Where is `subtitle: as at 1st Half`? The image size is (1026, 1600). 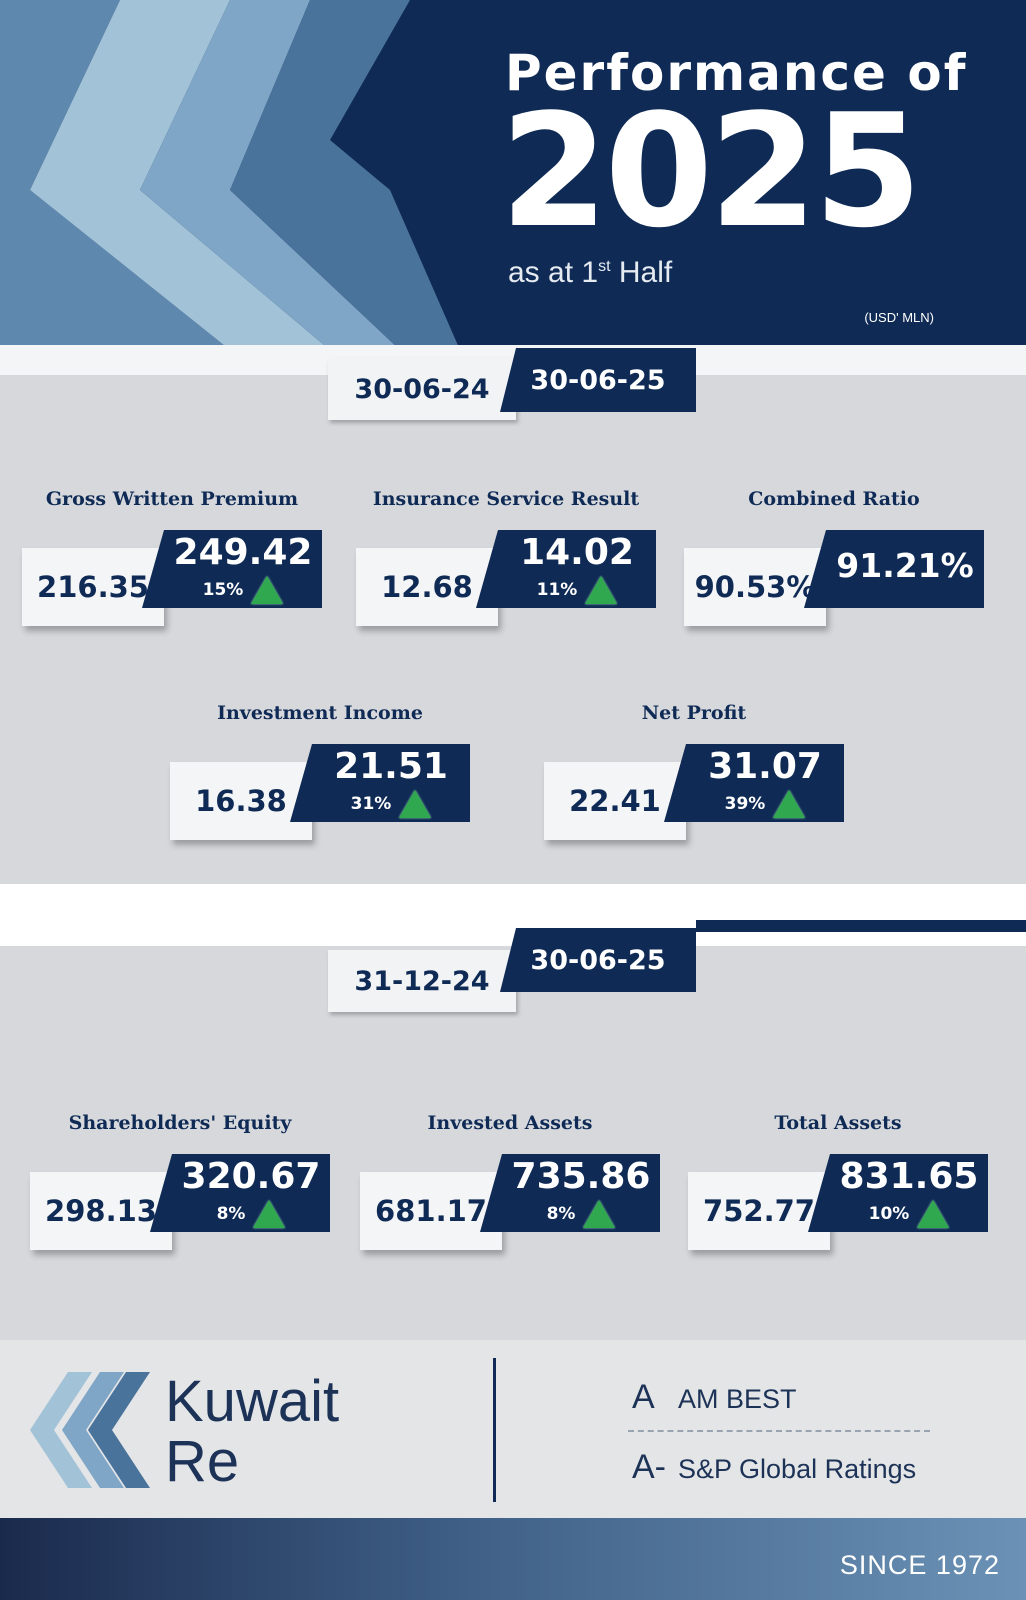
subtitle: as at 1st Half is located at coordinates (590, 273).